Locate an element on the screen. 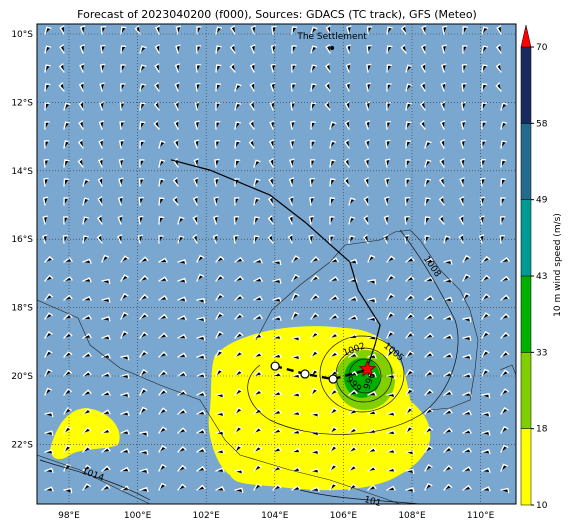 The width and height of the screenshot is (574, 528). colorbar-tick-label: 49 is located at coordinates (542, 201).